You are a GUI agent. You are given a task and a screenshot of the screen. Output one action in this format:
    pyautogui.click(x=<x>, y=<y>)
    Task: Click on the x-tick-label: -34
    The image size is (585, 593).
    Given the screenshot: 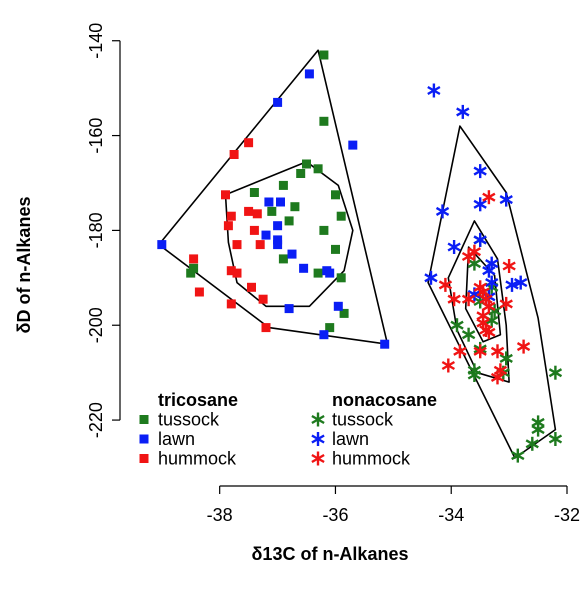 What is the action you would take?
    pyautogui.click(x=451, y=515)
    